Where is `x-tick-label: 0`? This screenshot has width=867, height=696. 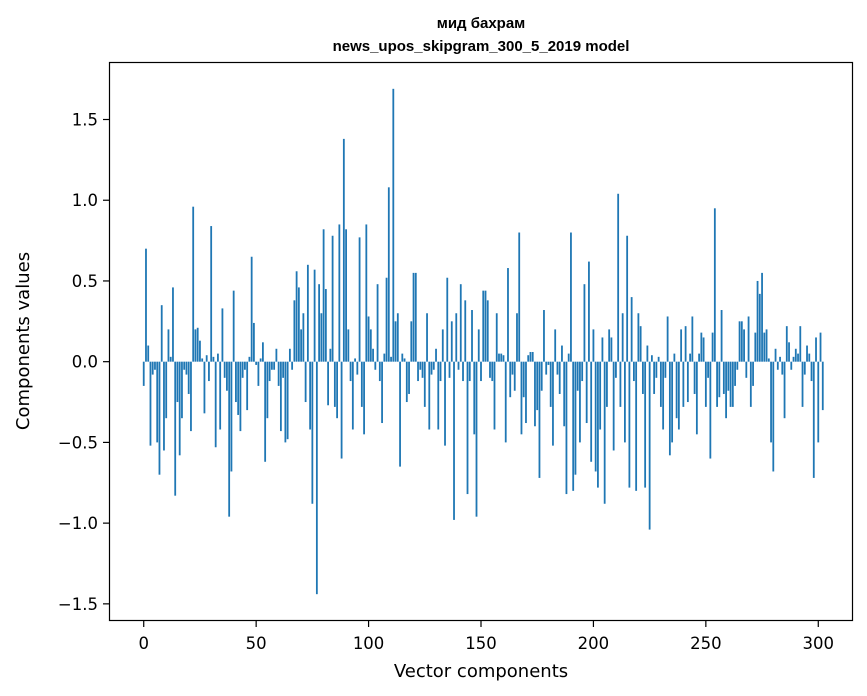 x-tick-label: 0 is located at coordinates (143, 643).